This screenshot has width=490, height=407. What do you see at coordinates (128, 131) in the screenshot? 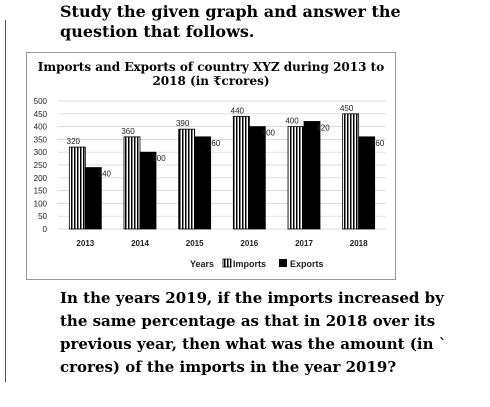
I see `data-label-imports: 360` at bounding box center [128, 131].